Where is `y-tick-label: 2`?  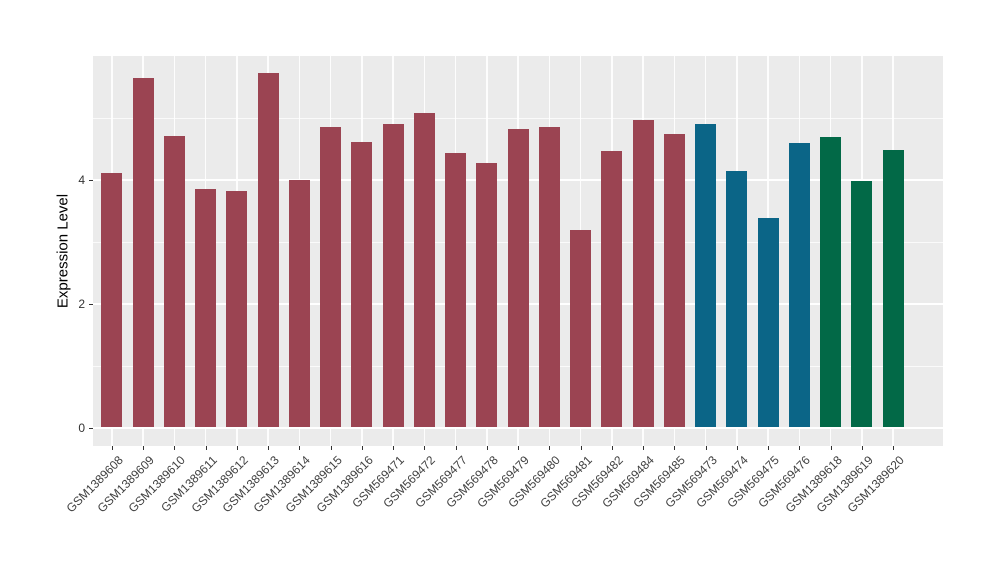 y-tick-label: 2 is located at coordinates (81, 303).